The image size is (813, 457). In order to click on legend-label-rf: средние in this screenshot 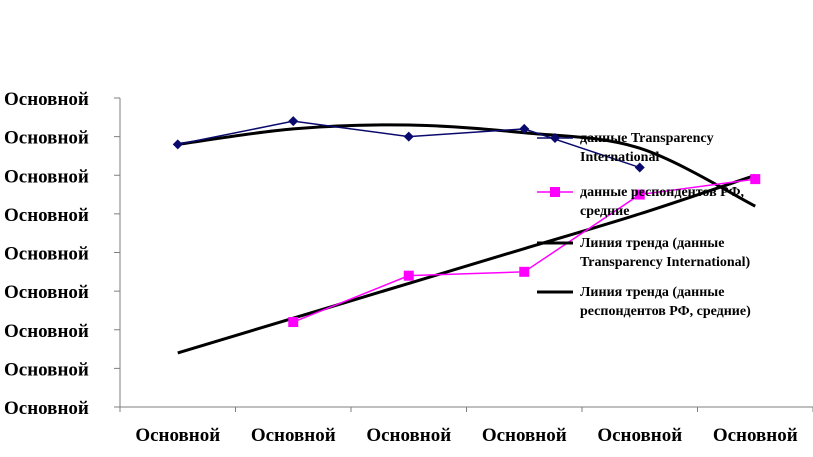, I will do `click(604, 211)`.